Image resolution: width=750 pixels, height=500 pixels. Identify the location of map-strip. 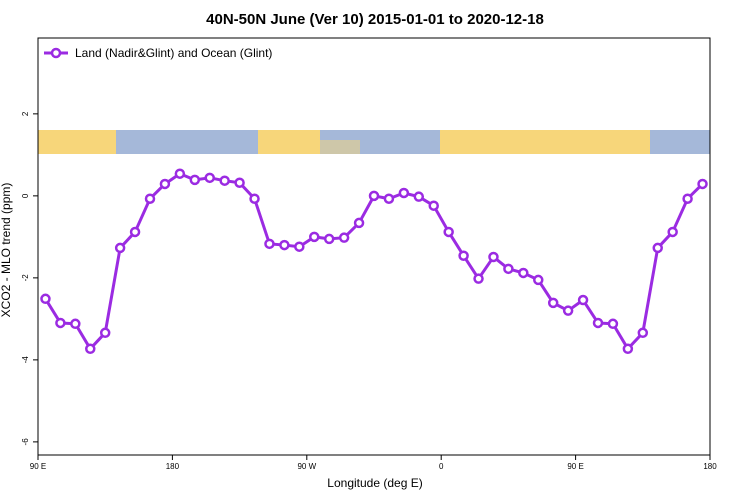
(374, 142).